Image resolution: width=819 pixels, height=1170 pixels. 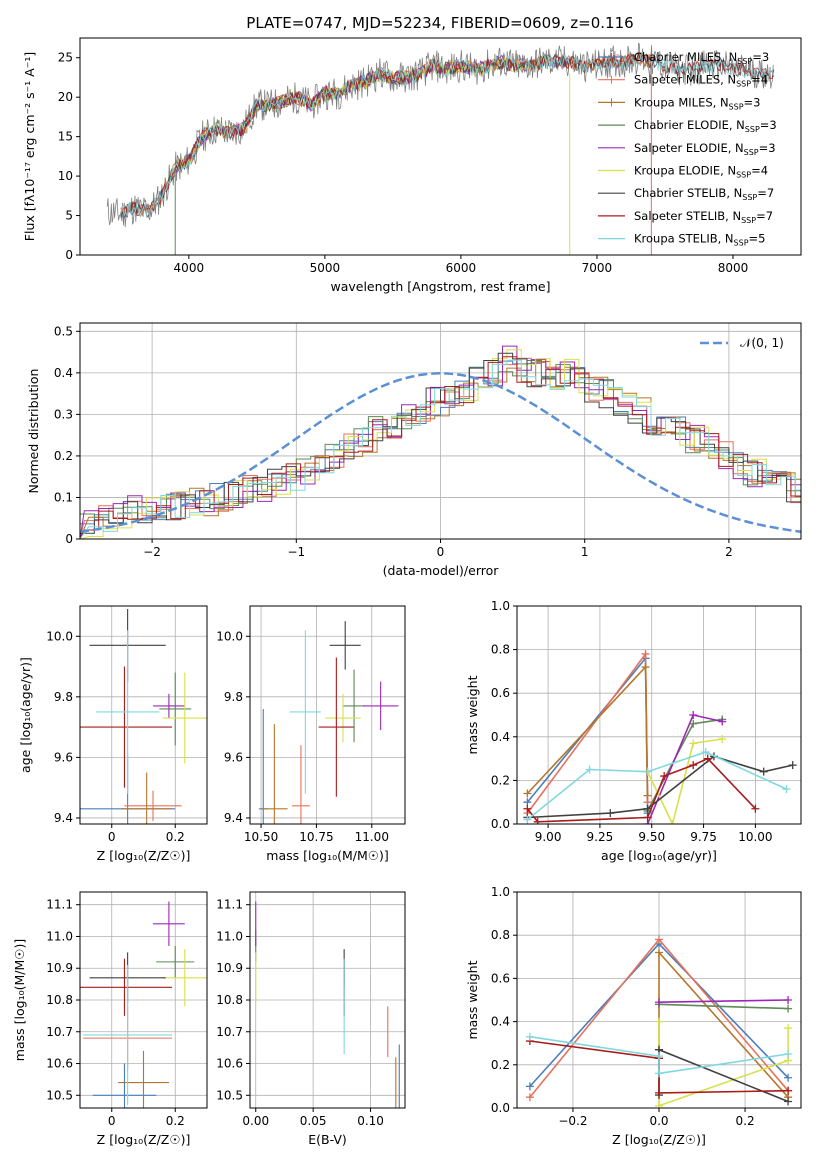 I want to click on spectrum-model-line, so click(x=447, y=135).